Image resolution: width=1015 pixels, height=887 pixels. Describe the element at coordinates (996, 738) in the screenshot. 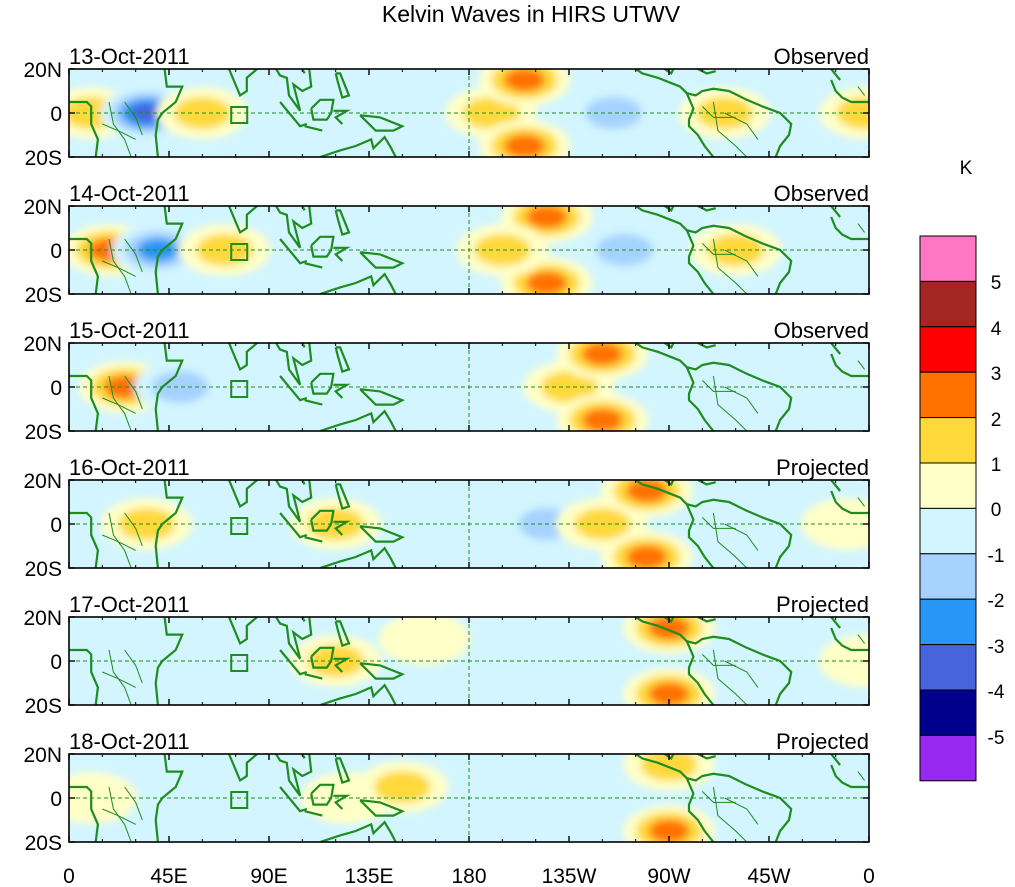

I see `colorbar-label: -5` at that location.